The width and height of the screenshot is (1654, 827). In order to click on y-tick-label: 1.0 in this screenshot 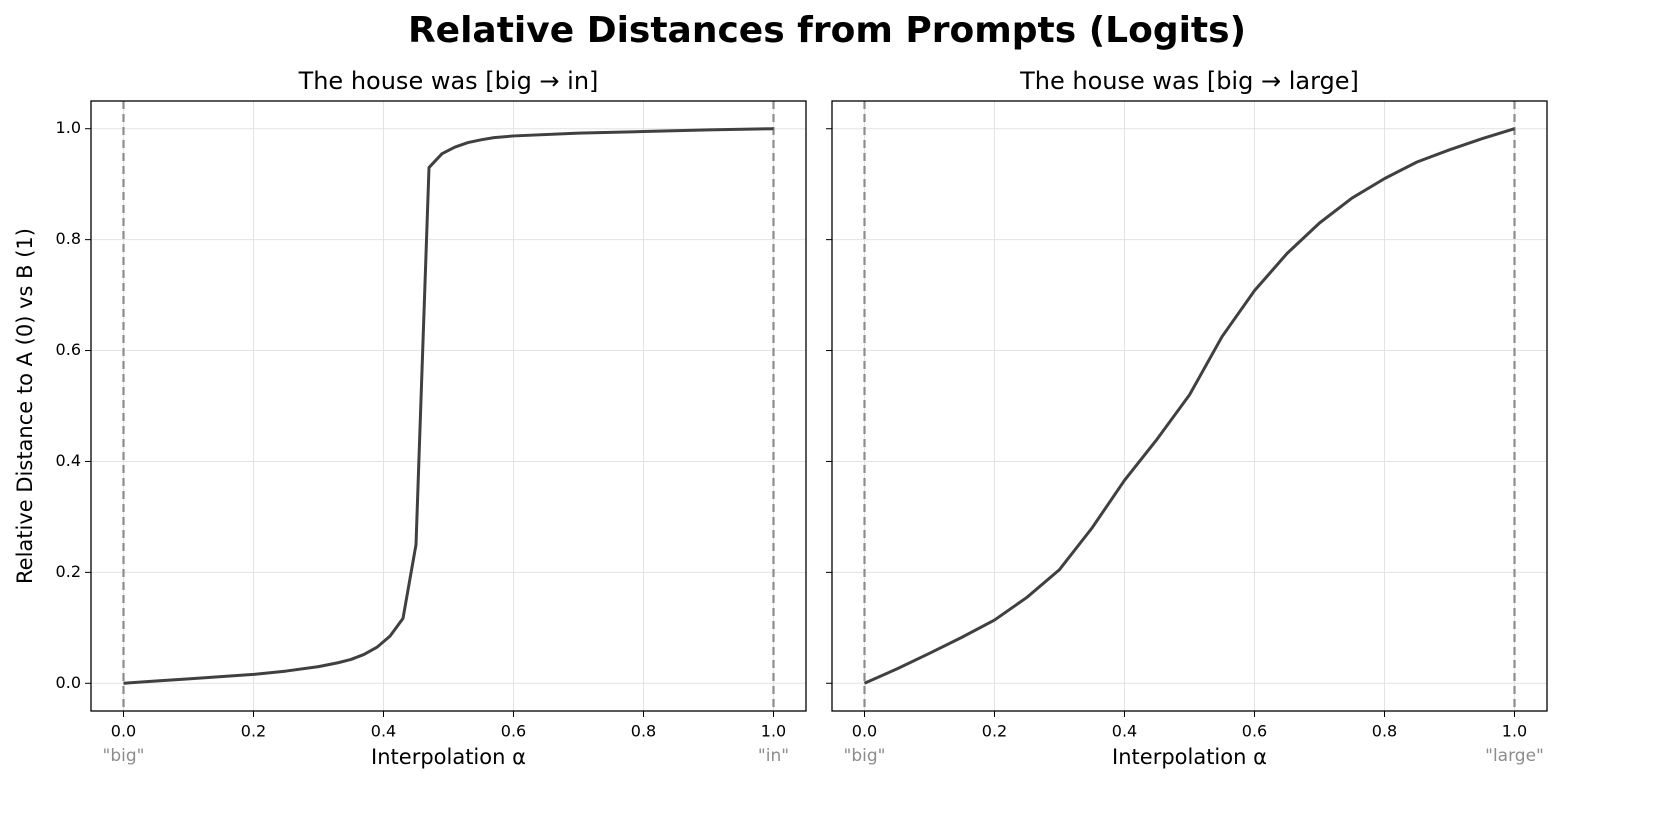, I will do `click(68, 127)`.